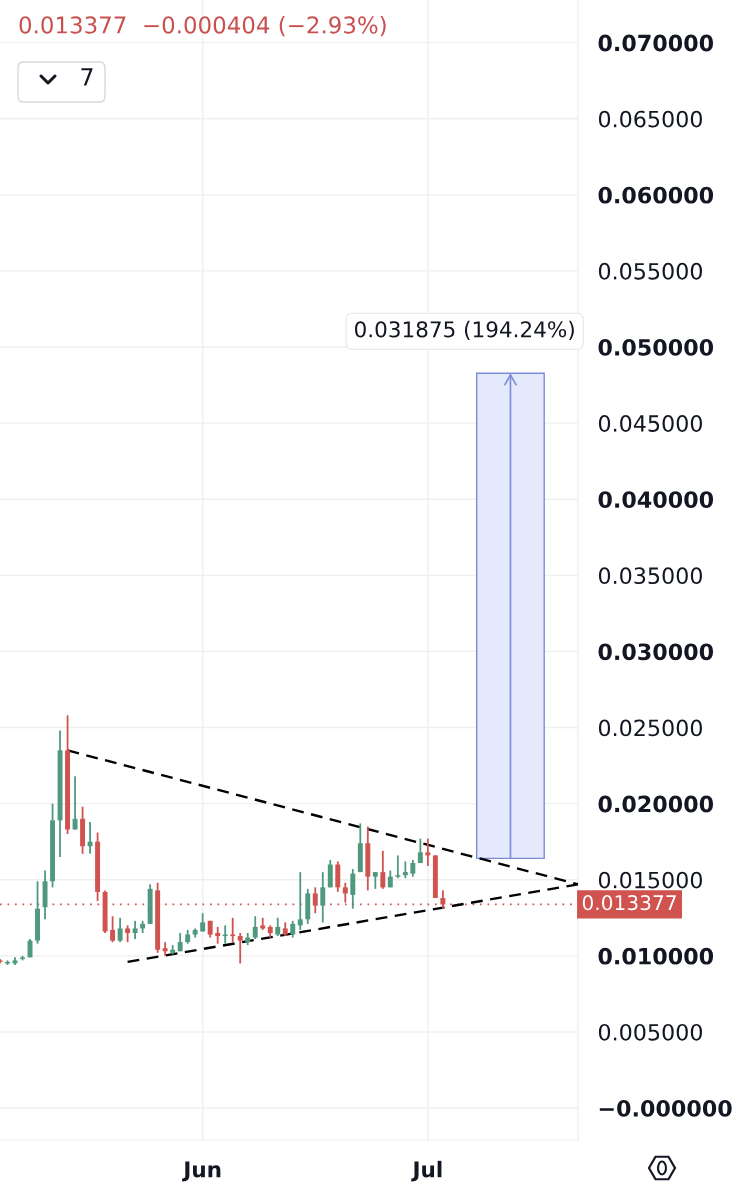  What do you see at coordinates (426, 1171) in the screenshot?
I see `x-tick-label: Jul` at bounding box center [426, 1171].